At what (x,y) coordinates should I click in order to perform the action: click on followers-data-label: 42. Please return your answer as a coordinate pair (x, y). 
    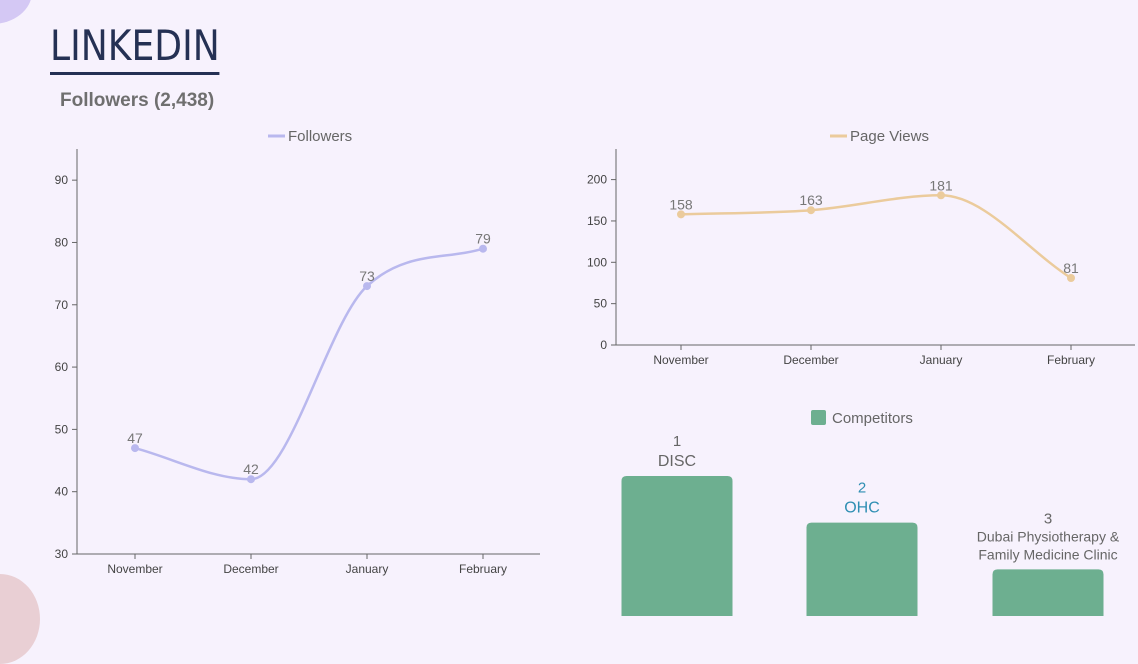
    Looking at the image, I should click on (251, 469).